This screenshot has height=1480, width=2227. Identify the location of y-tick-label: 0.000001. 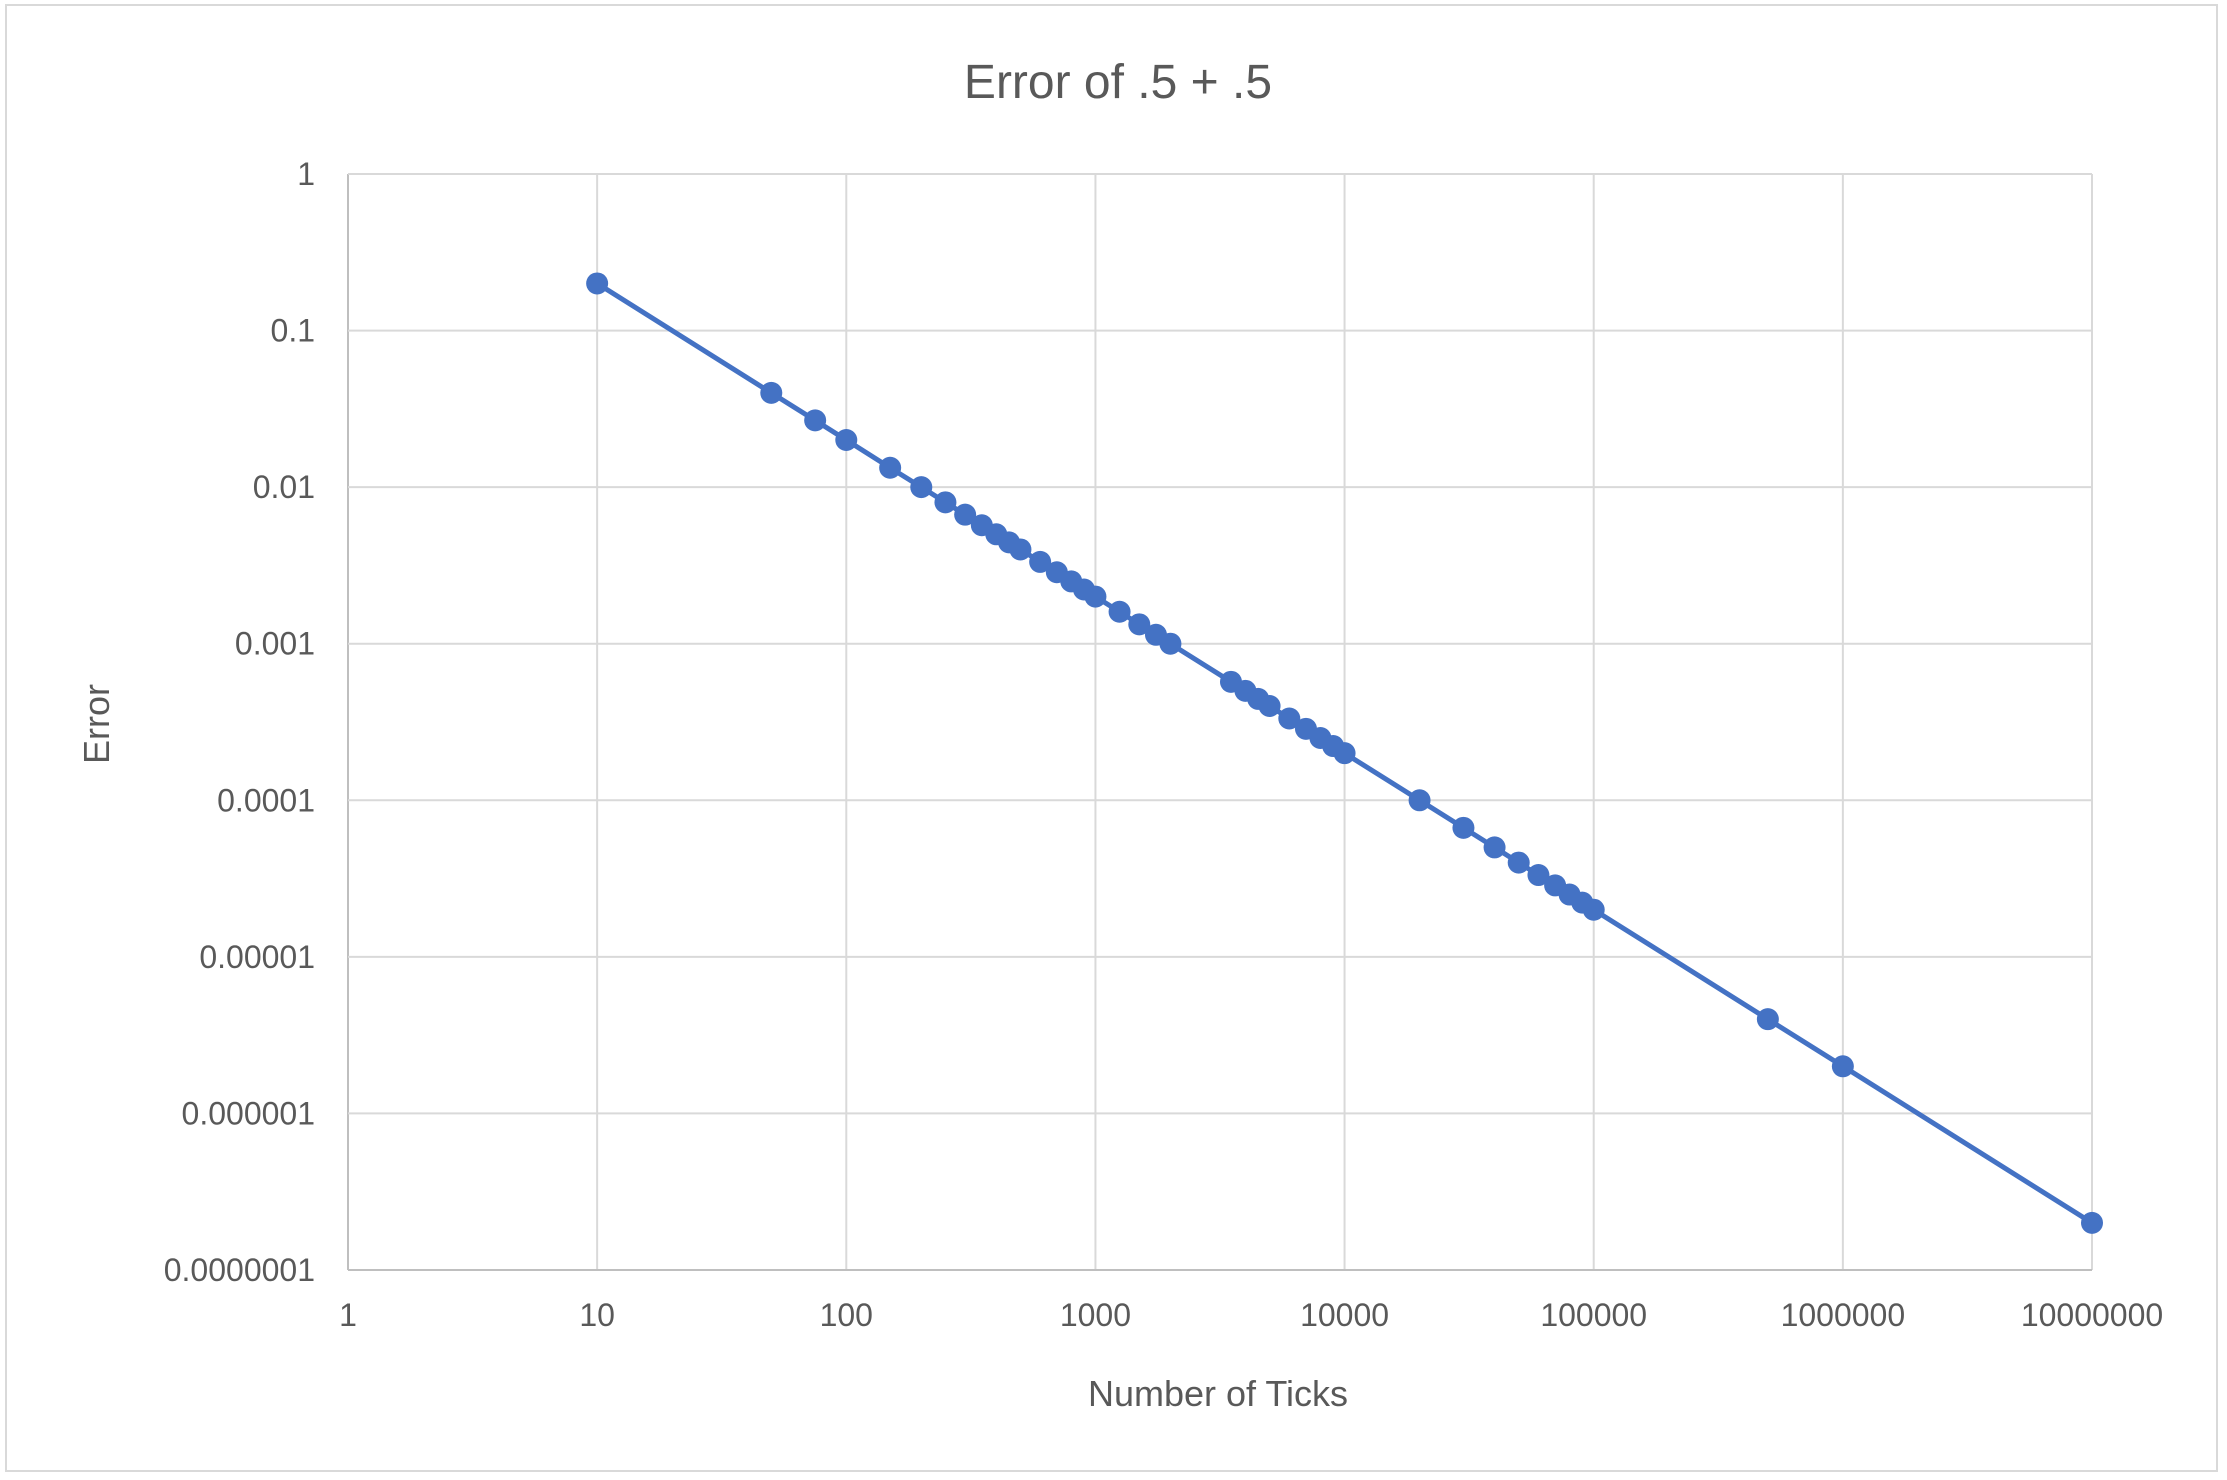
(248, 1113).